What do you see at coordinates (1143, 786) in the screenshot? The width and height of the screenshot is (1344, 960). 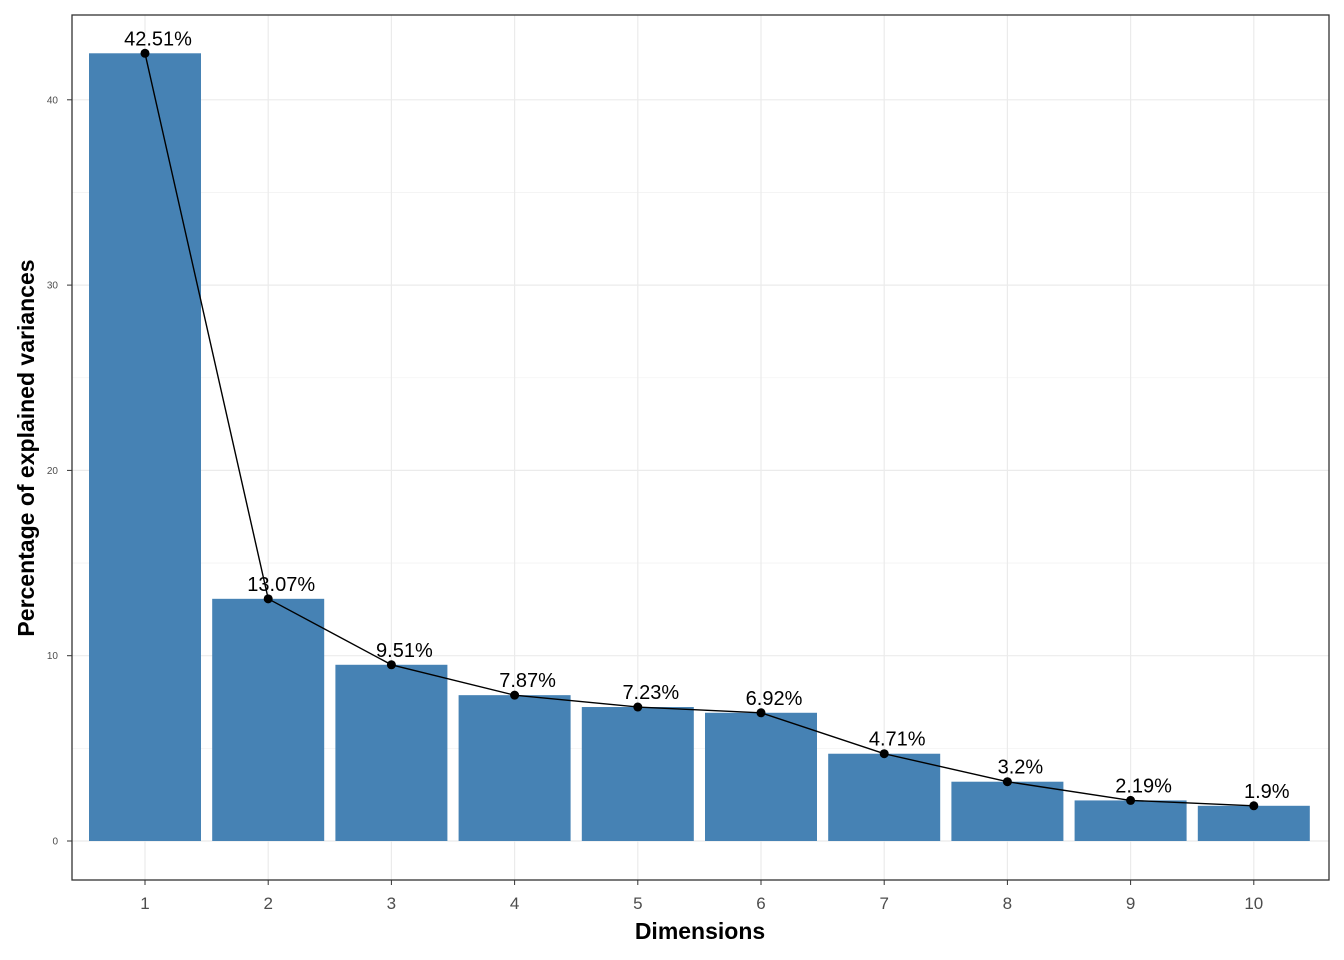 I see `value-label: 2.19%` at bounding box center [1143, 786].